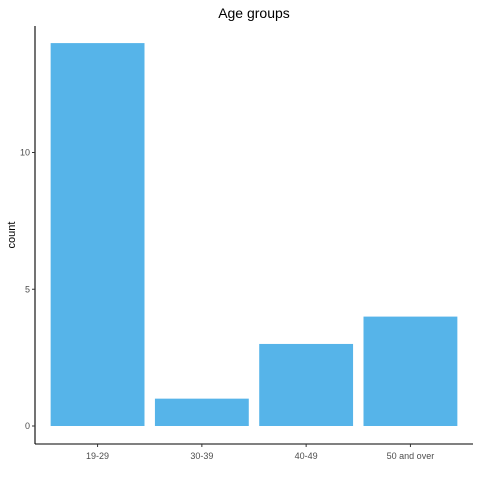 Image resolution: width=480 pixels, height=480 pixels. What do you see at coordinates (260, 452) in the screenshot?
I see `x-ticks-group: 19-29 30-39 40-49 50 and over` at bounding box center [260, 452].